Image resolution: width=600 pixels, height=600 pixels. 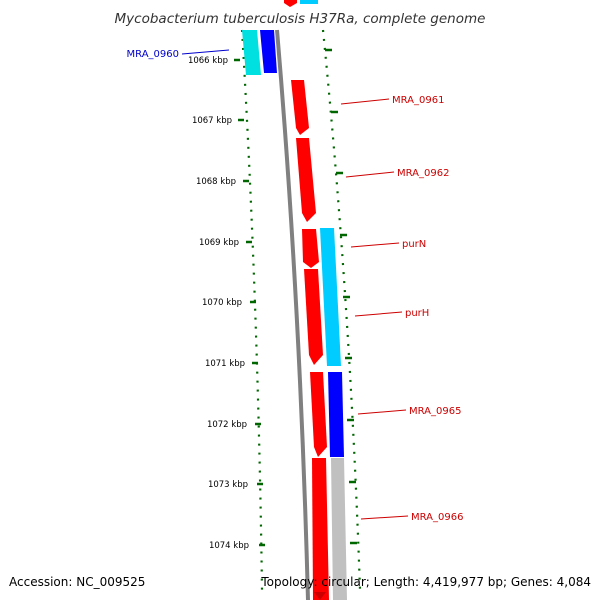 I want to click on scale-label: 1072 kbp, so click(x=227, y=425).